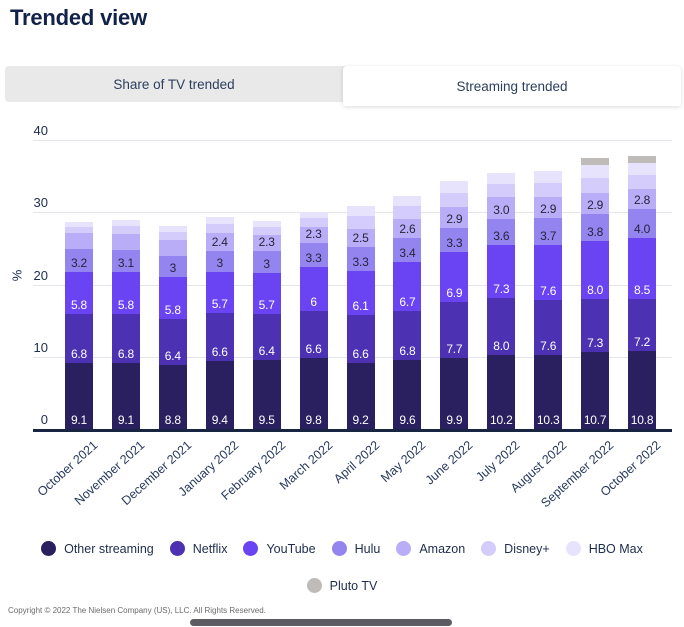 Image resolution: width=684 pixels, height=627 pixels. What do you see at coordinates (454, 348) in the screenshot?
I see `segment-value-label: 7.7` at bounding box center [454, 348].